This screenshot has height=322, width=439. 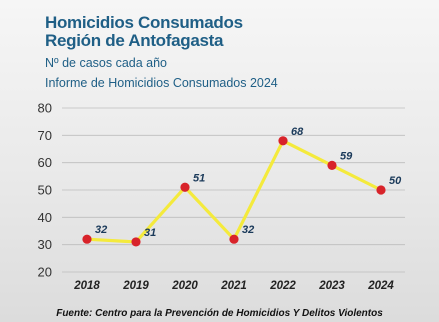 I want to click on x-tick-label: 2018, so click(x=86, y=286).